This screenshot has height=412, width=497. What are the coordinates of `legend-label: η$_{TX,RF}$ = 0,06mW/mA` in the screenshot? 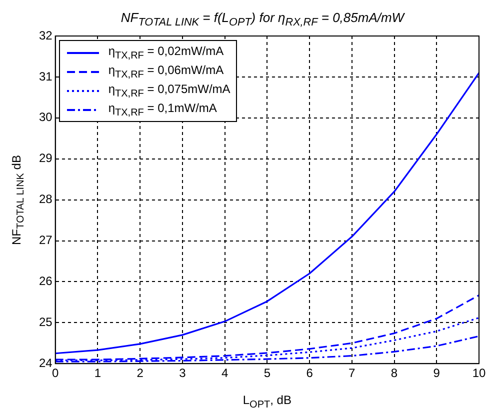 It's located at (166, 71).